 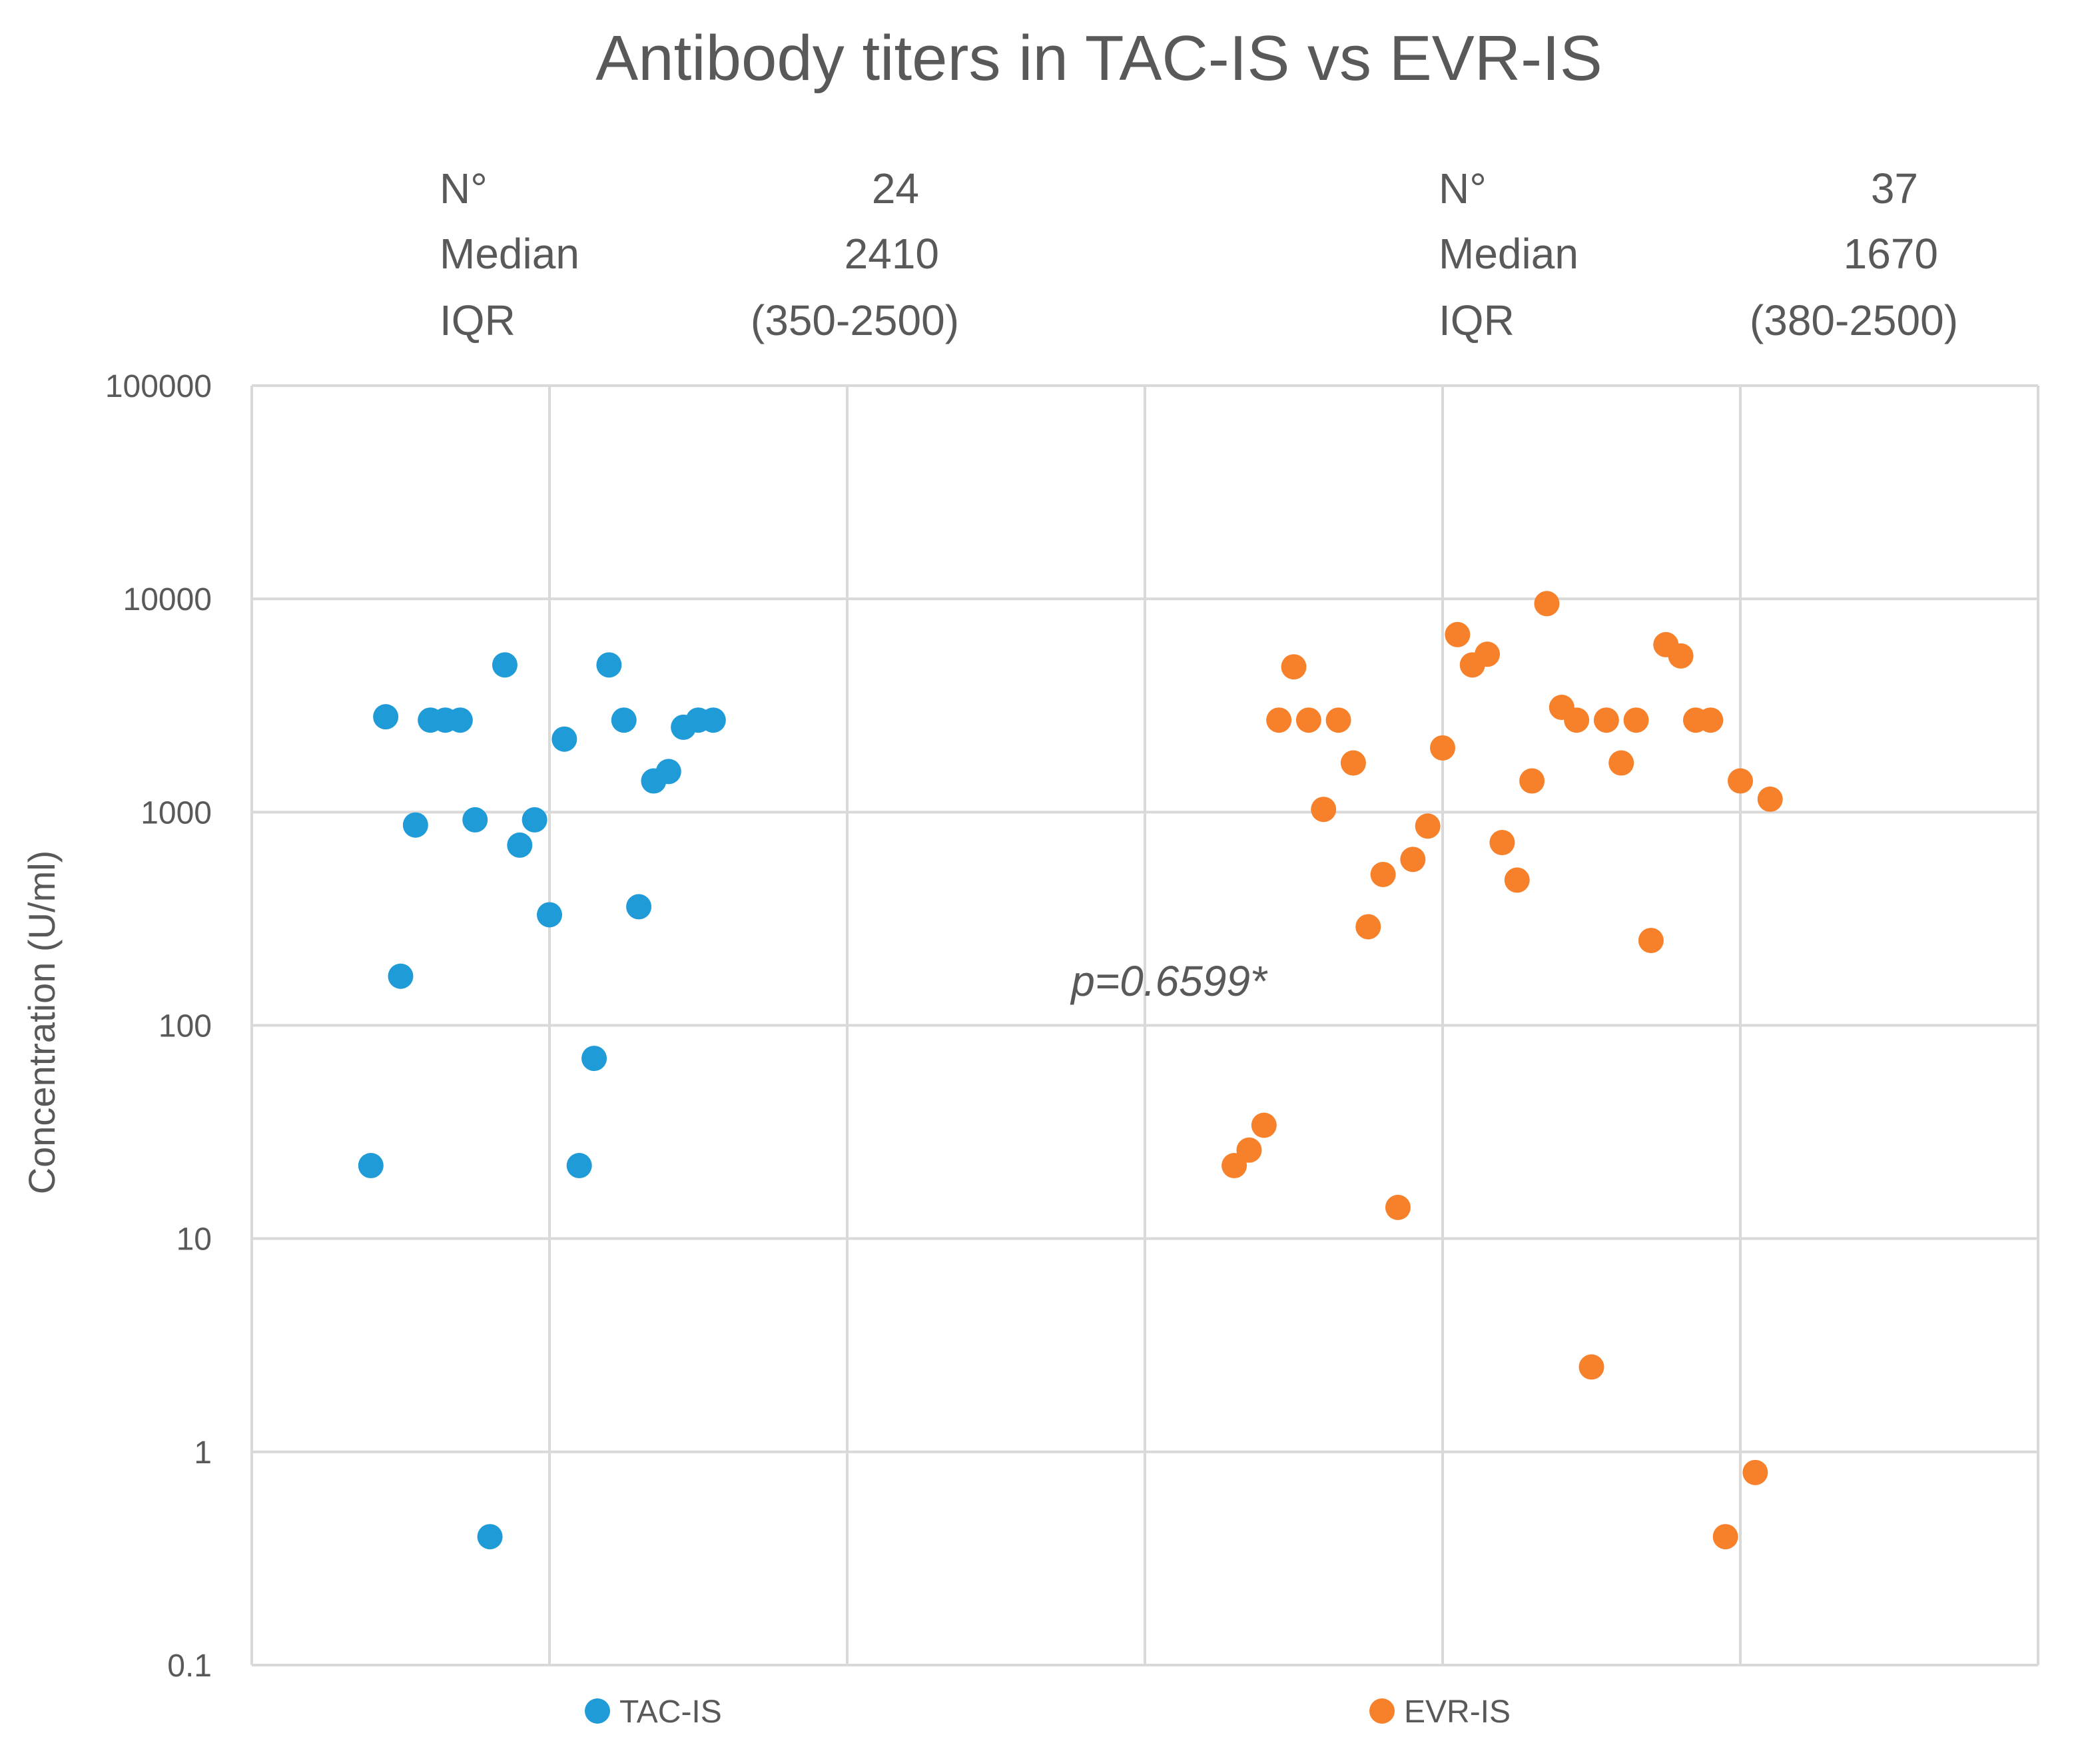 What do you see at coordinates (1894, 188) in the screenshot?
I see `evr-is-n-value: 37` at bounding box center [1894, 188].